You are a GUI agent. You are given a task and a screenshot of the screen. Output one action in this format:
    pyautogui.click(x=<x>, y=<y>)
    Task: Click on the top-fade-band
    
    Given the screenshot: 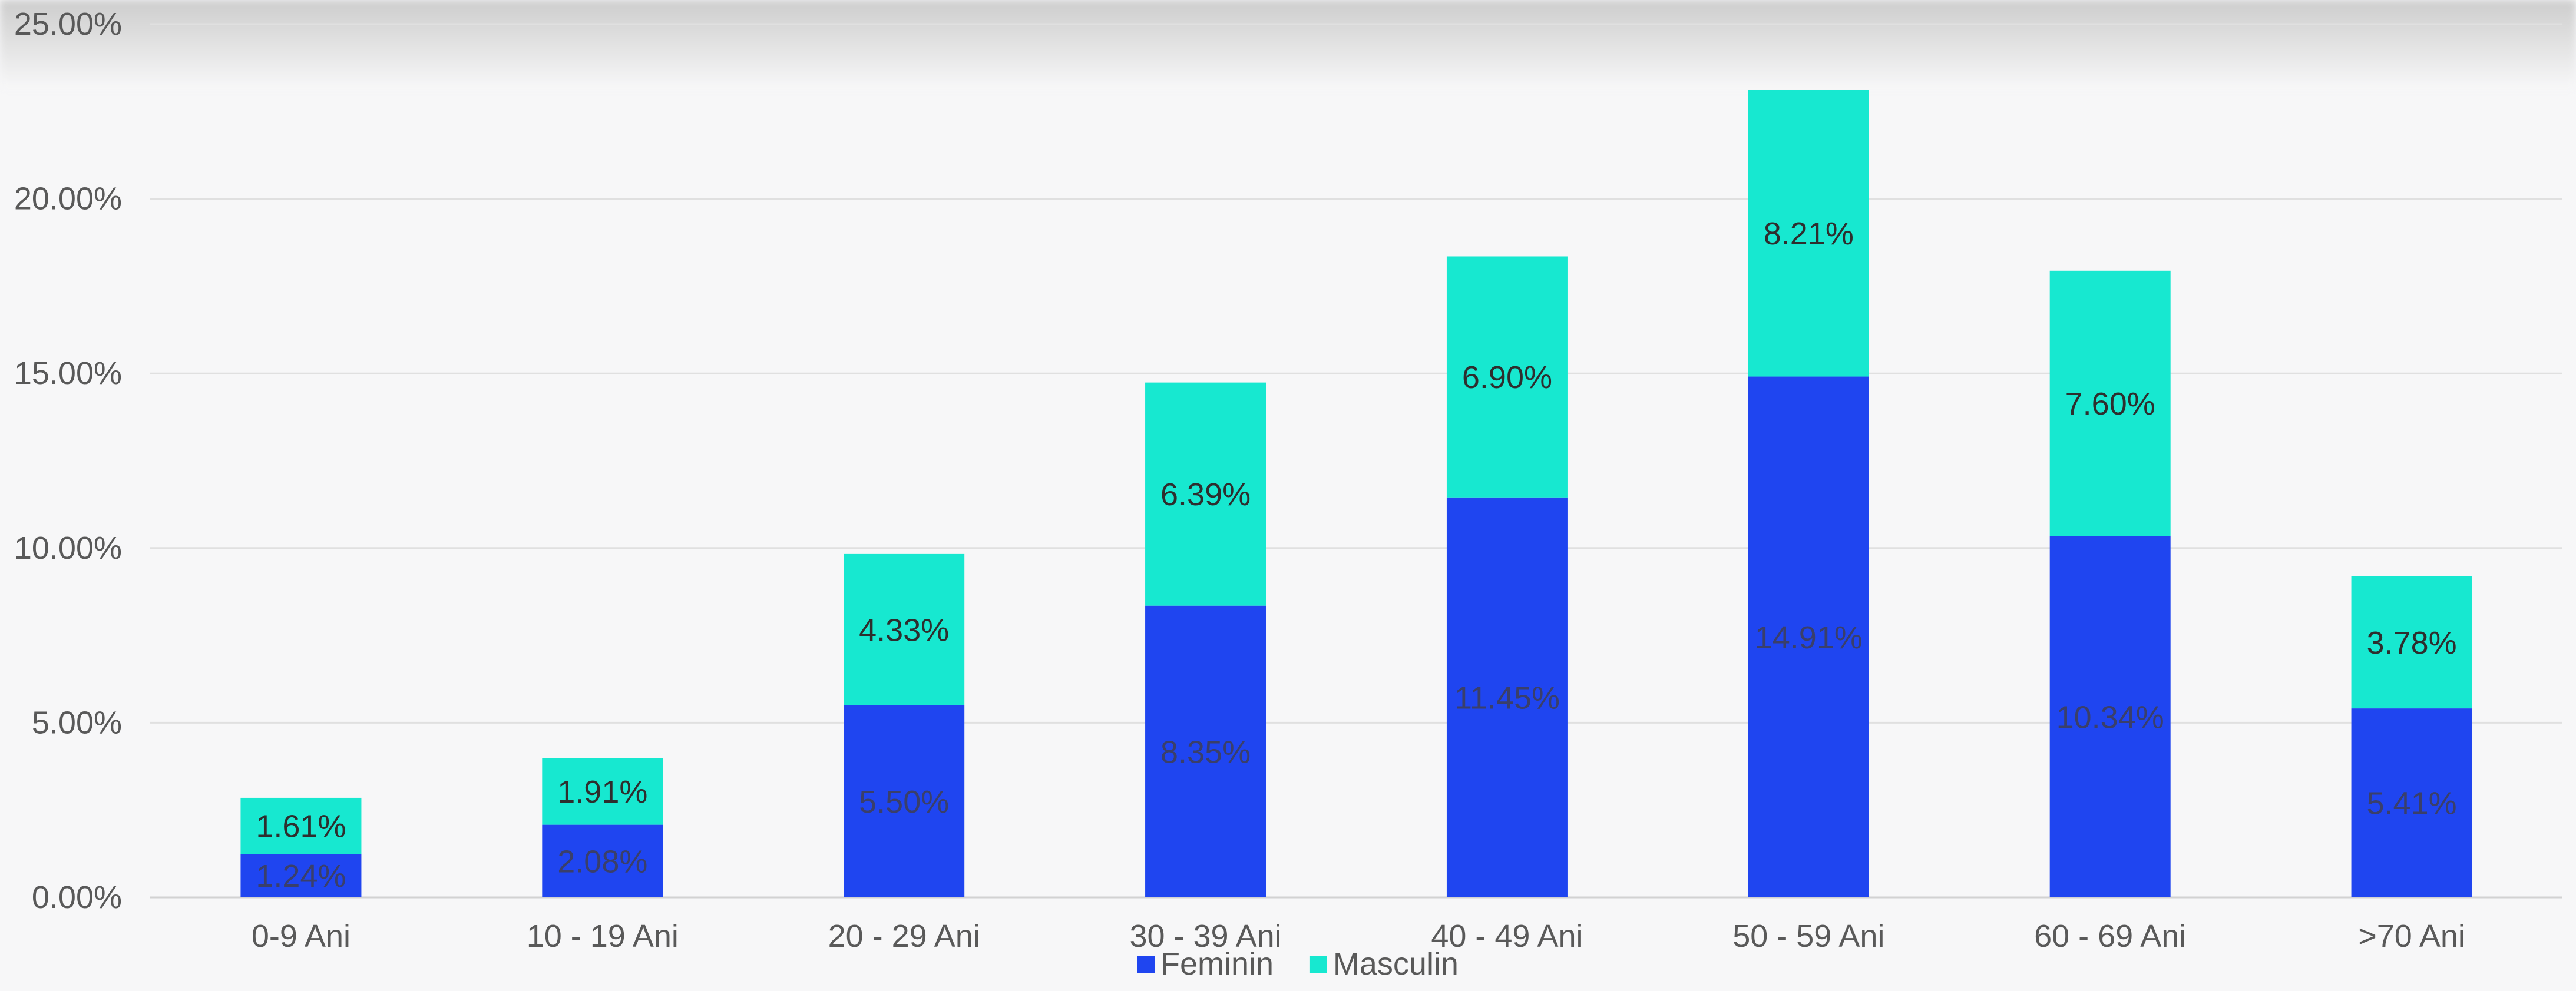 What is the action you would take?
    pyautogui.click(x=1288, y=44)
    